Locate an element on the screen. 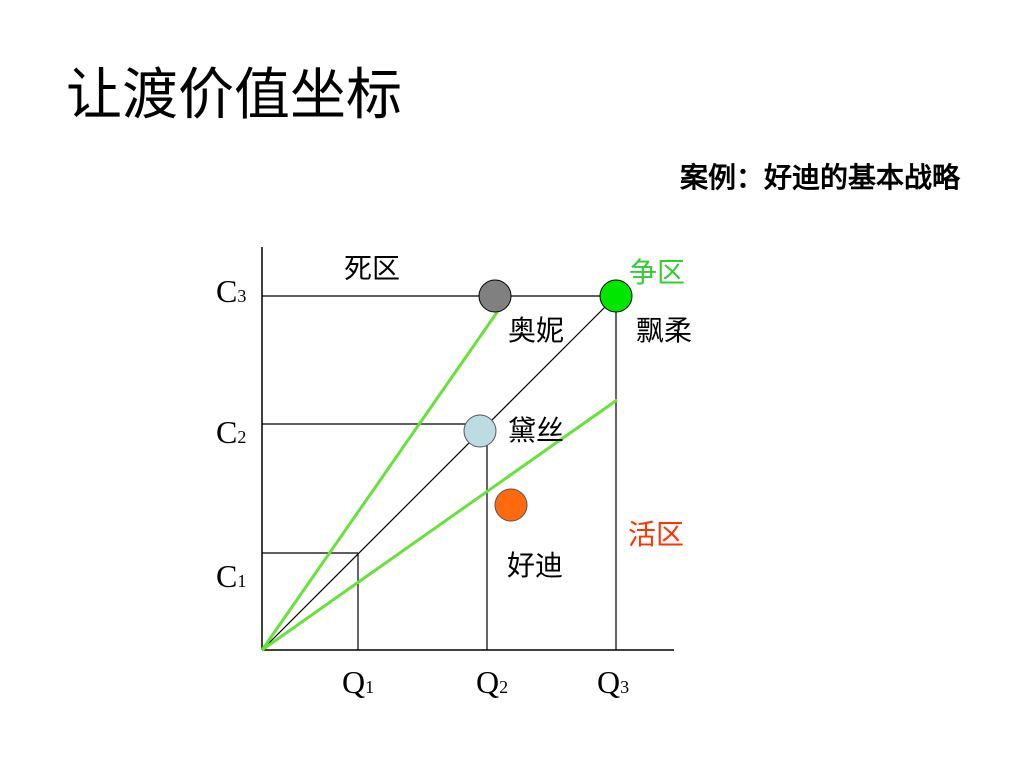 The image size is (1024, 768). case-subtitle: 案例：好迪的基本战略 is located at coordinates (819, 177).